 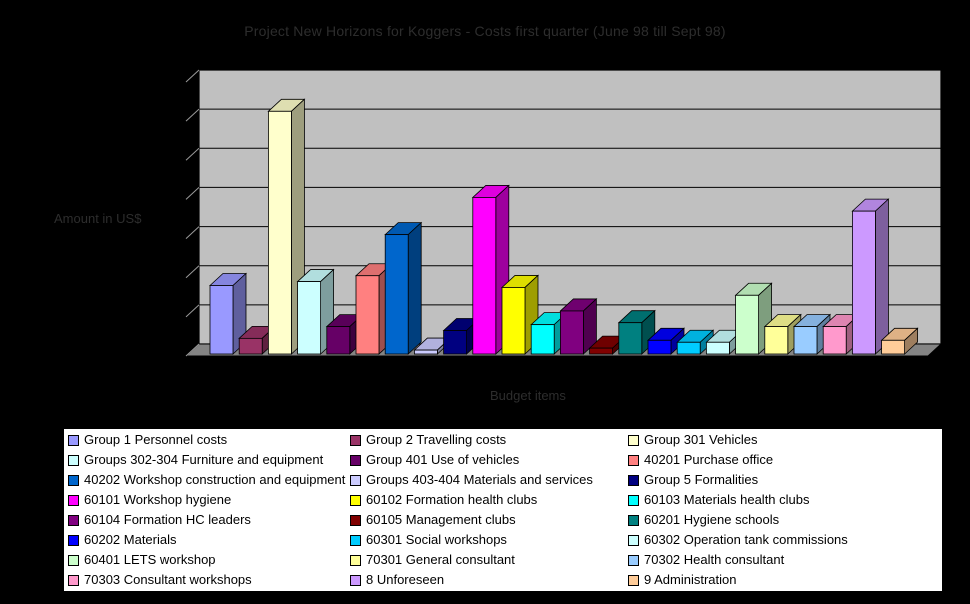 What do you see at coordinates (436, 539) in the screenshot?
I see `legend-label: 60301 Social workshops` at bounding box center [436, 539].